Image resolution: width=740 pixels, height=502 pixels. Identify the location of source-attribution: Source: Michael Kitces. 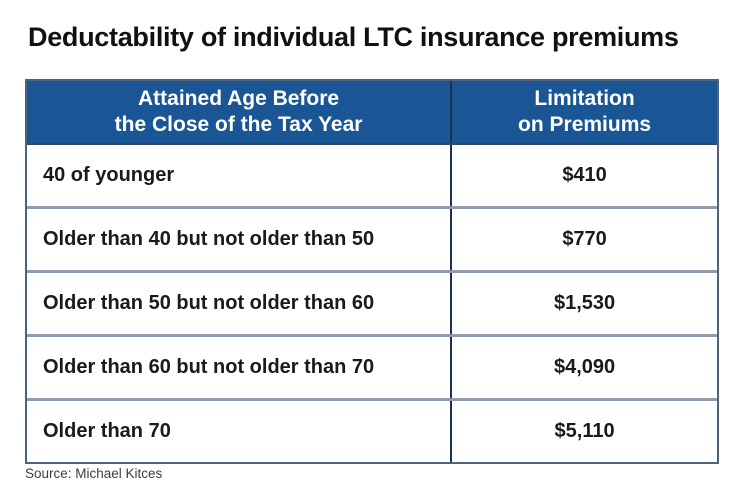
(94, 473).